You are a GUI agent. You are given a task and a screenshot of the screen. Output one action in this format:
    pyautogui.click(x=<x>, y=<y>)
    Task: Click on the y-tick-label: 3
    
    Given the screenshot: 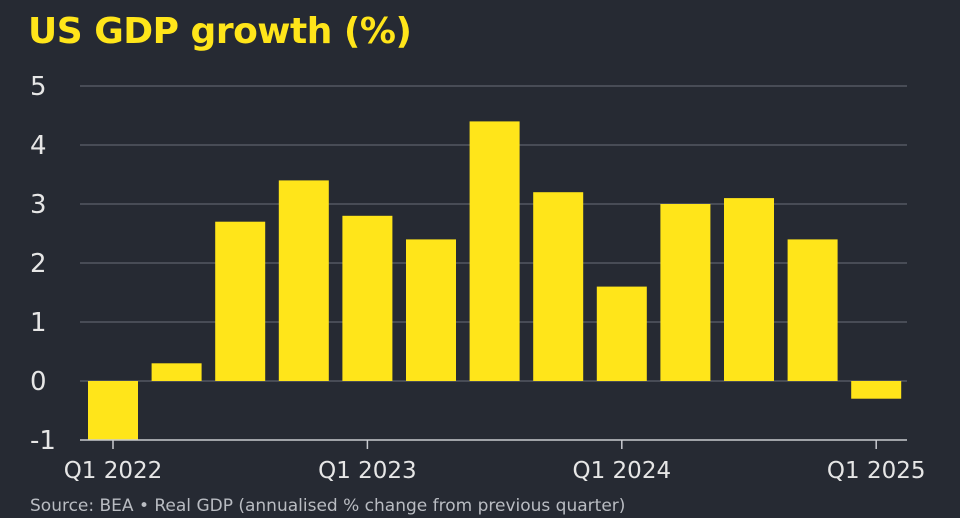 What is the action you would take?
    pyautogui.click(x=38, y=205)
    